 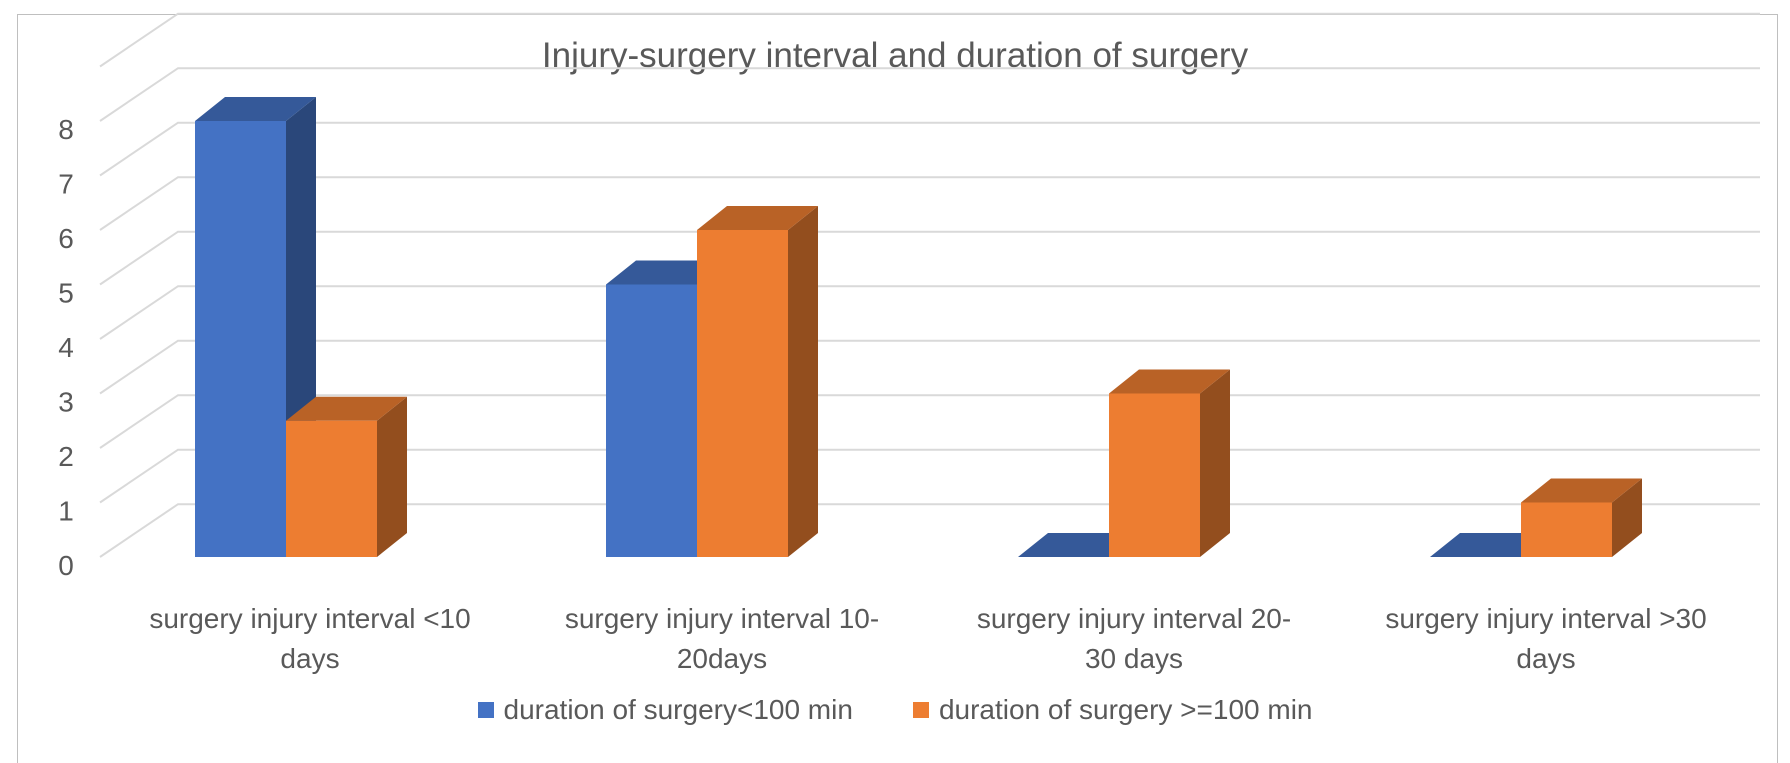 I want to click on legend-label-series-1: duration of surgery<100 min, so click(x=678, y=709).